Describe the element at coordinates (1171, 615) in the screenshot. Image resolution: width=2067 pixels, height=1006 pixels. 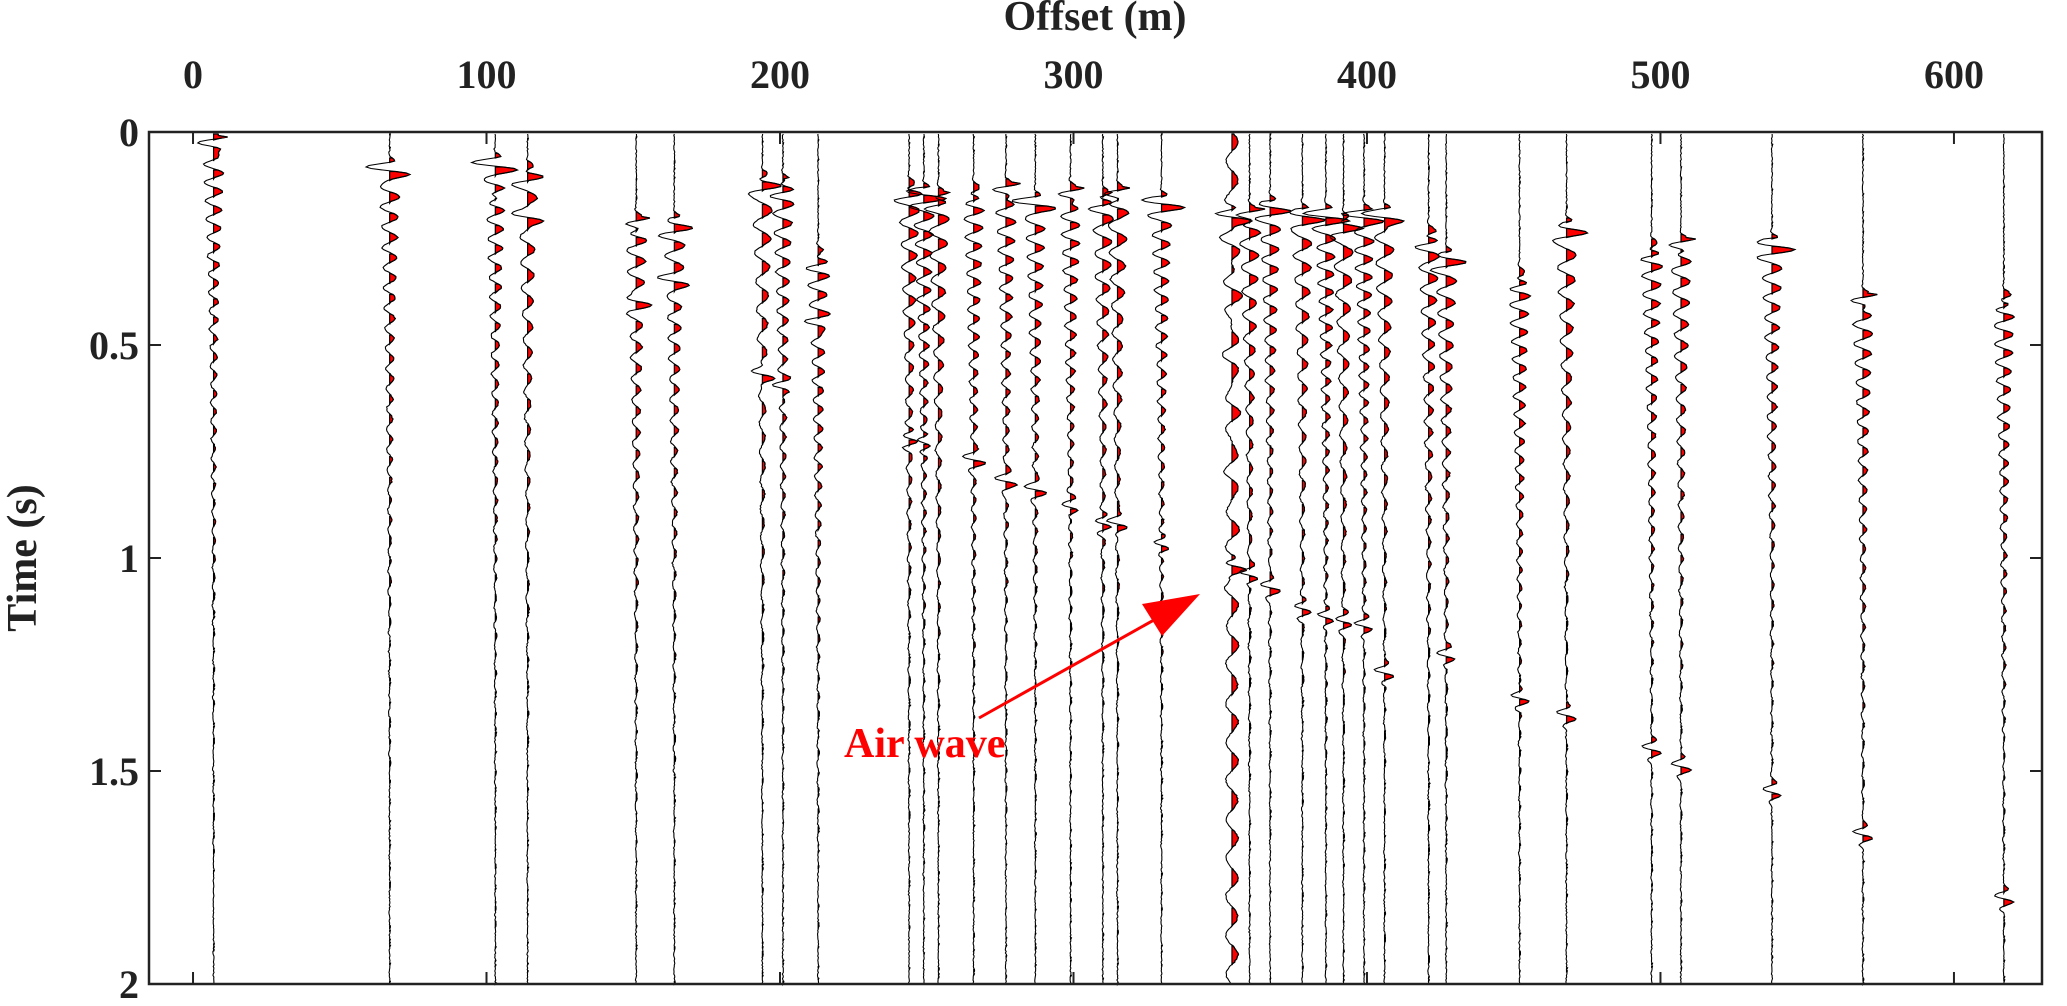
I see `air-wave-arrow-head` at that location.